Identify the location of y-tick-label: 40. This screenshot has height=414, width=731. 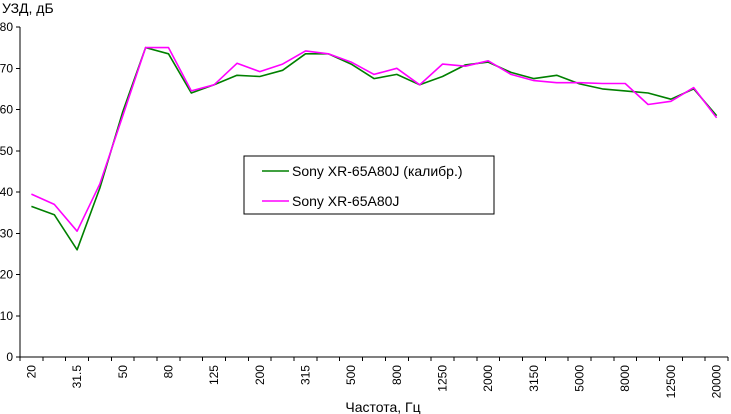
(6, 192).